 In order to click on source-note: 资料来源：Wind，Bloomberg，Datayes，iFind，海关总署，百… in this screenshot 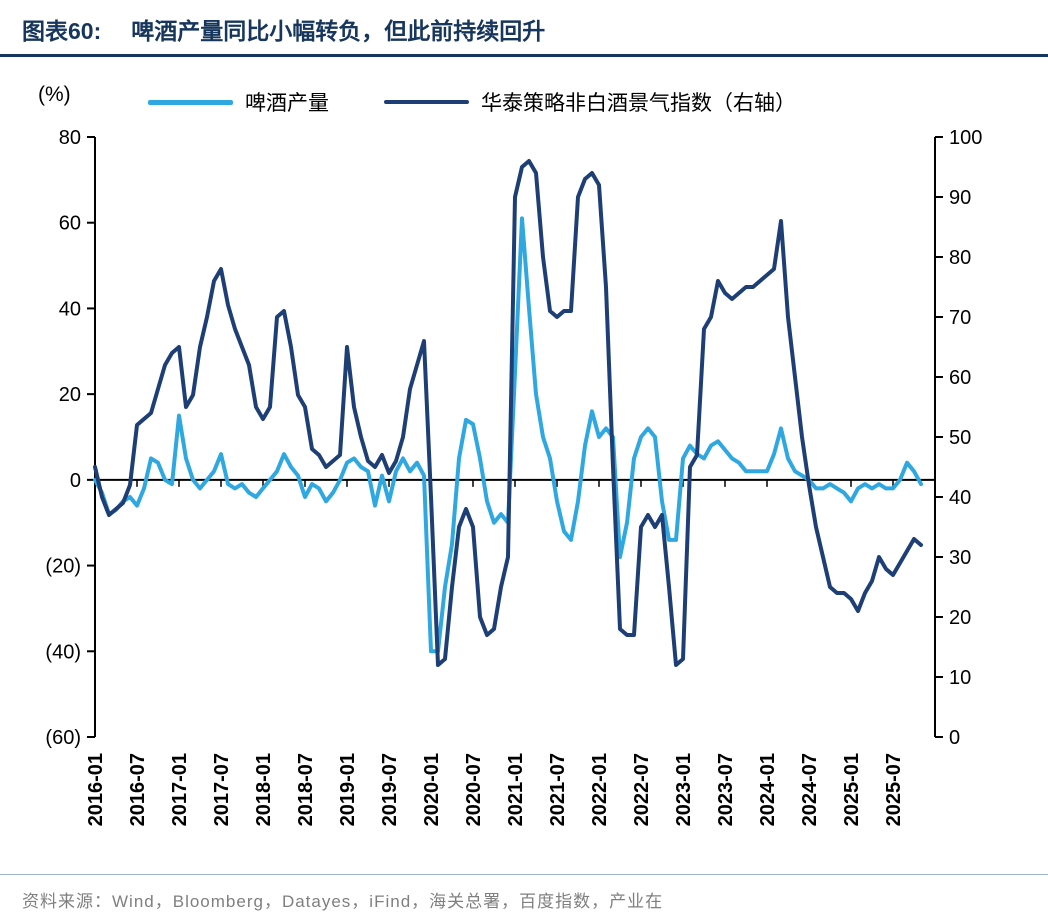, I will do `click(524, 893)`.